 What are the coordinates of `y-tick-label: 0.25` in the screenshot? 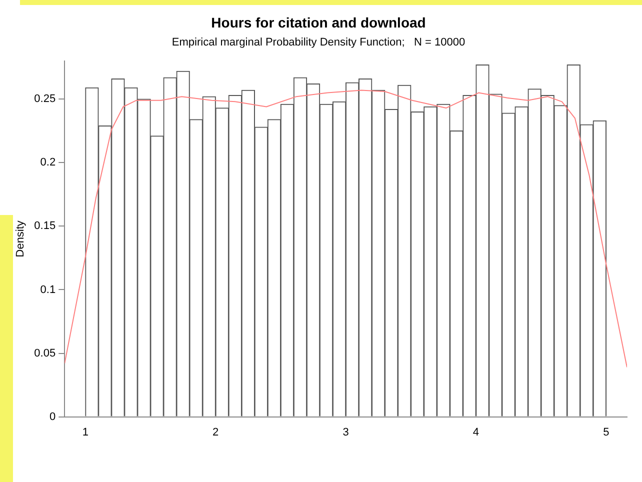 It's located at (45, 99).